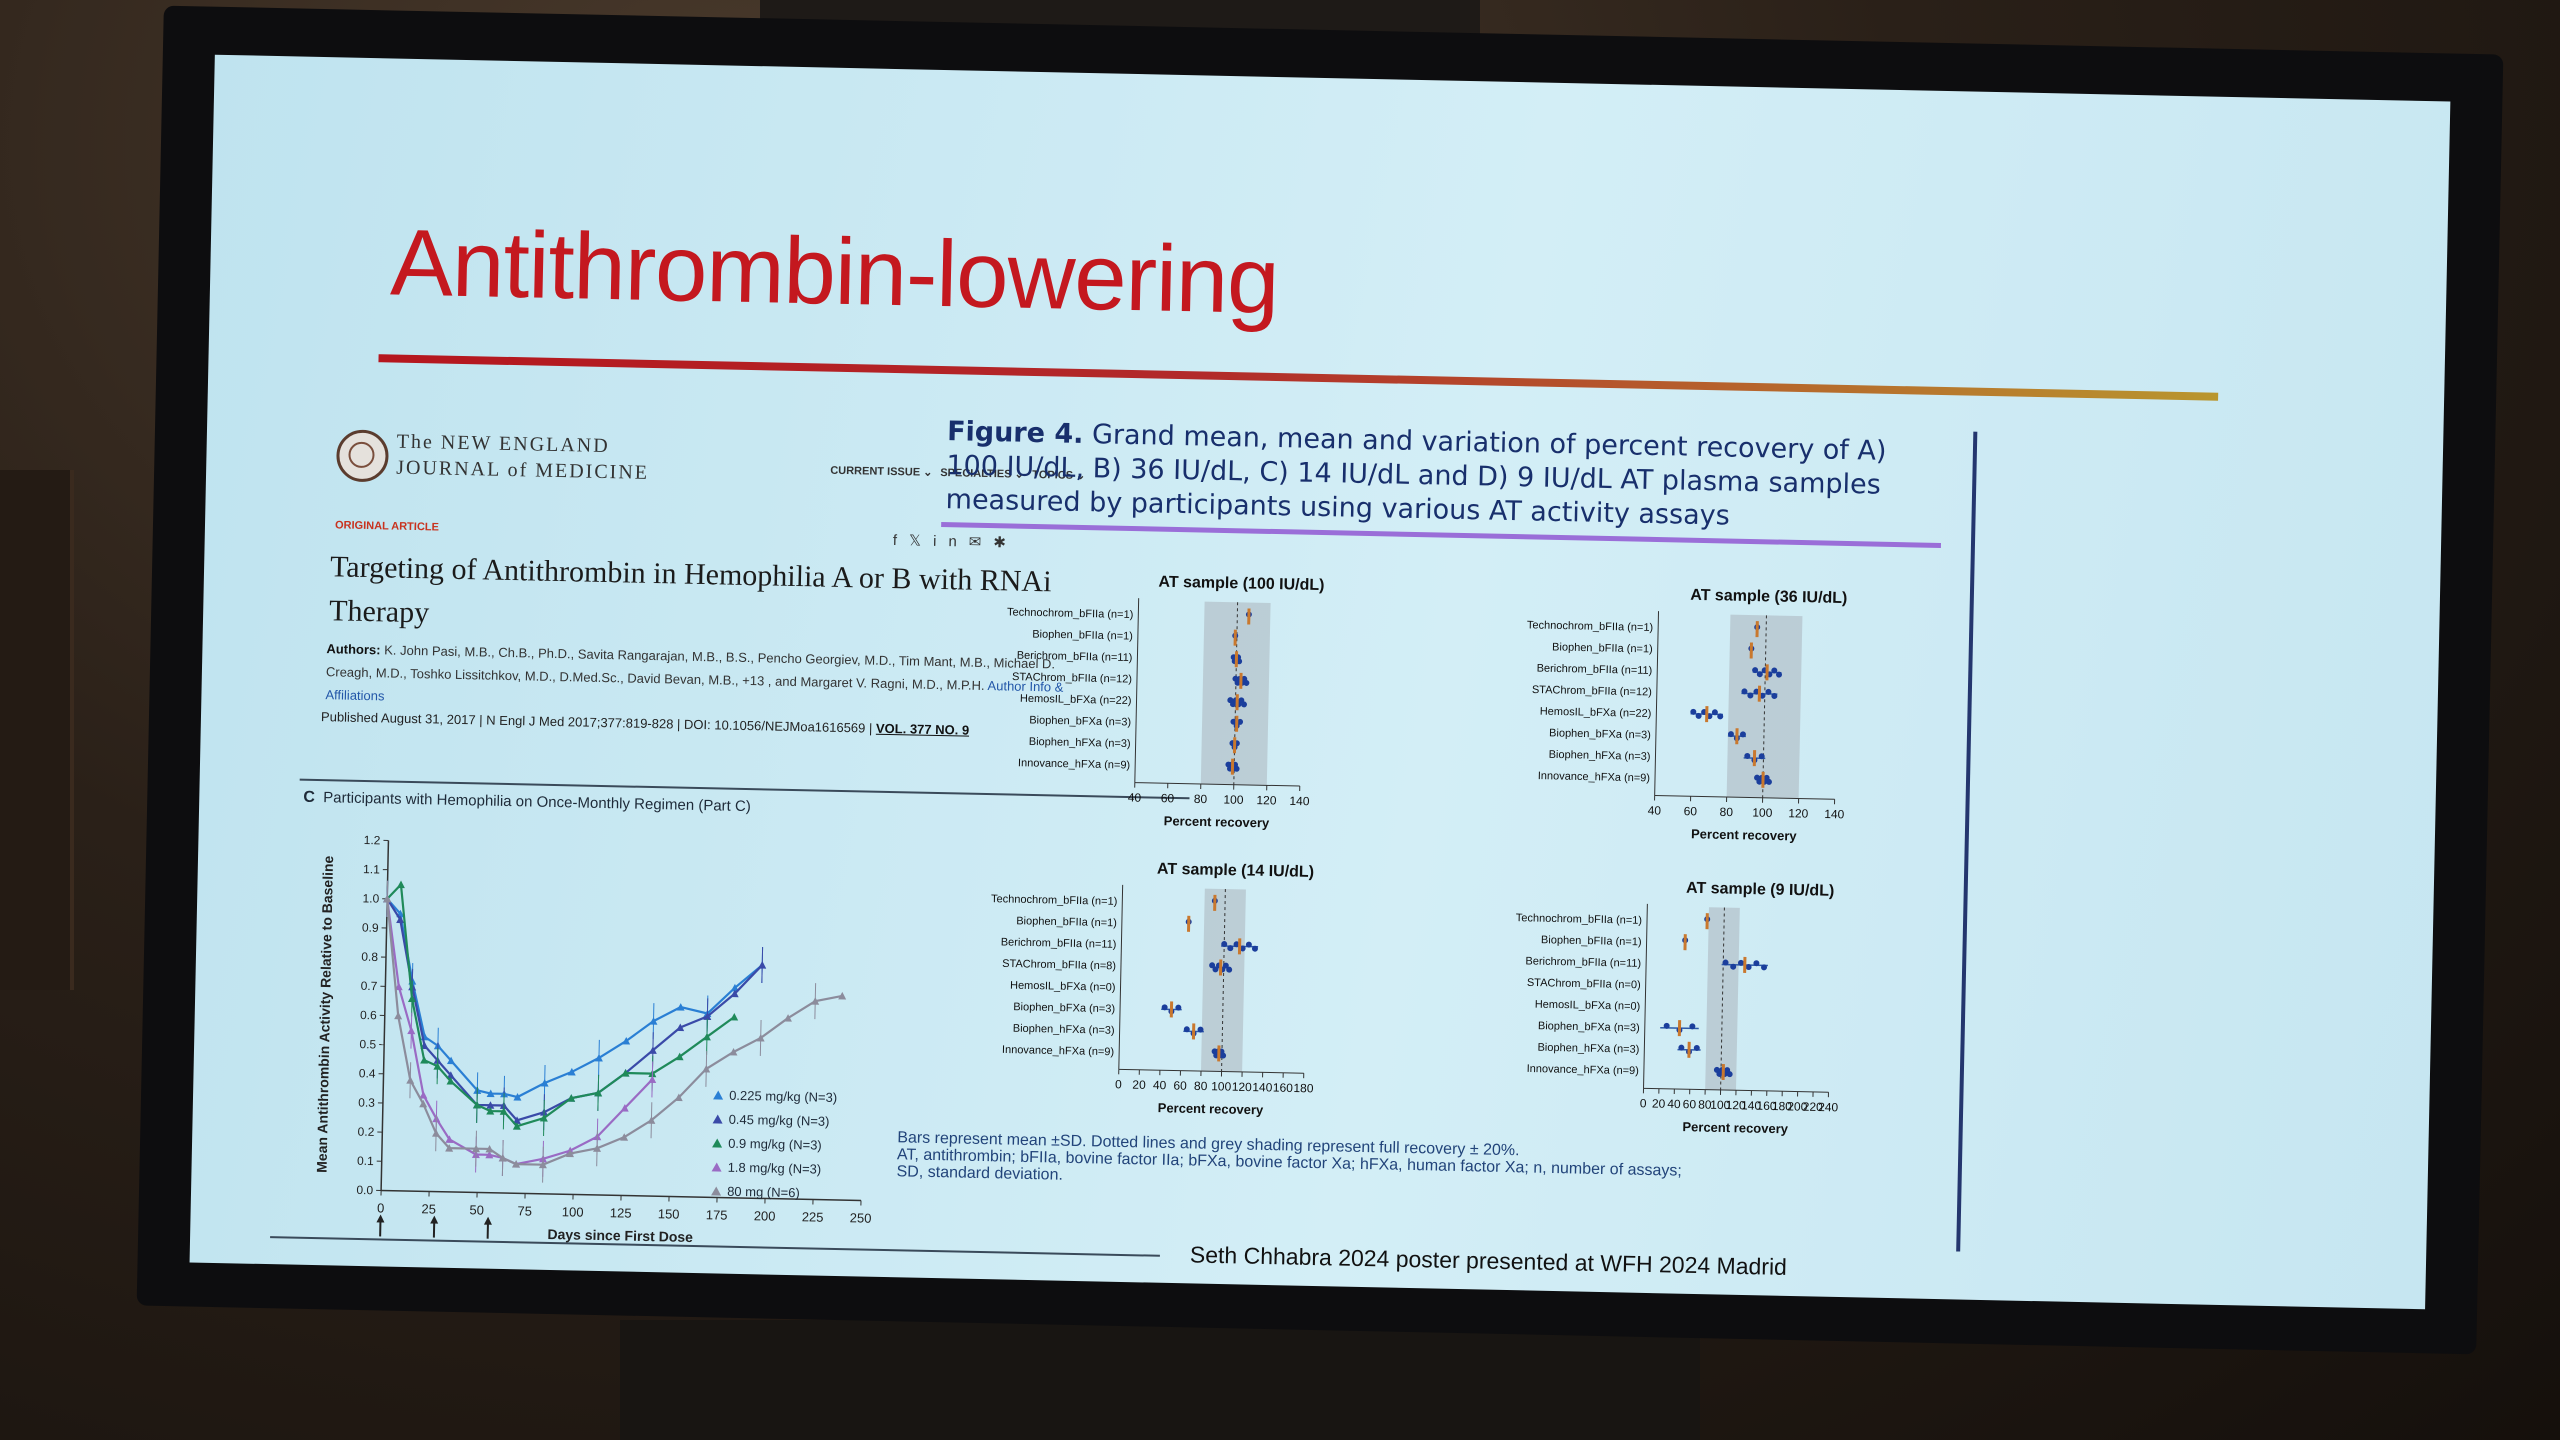  I want to click on full-recovery-line, so click(1236, 693).